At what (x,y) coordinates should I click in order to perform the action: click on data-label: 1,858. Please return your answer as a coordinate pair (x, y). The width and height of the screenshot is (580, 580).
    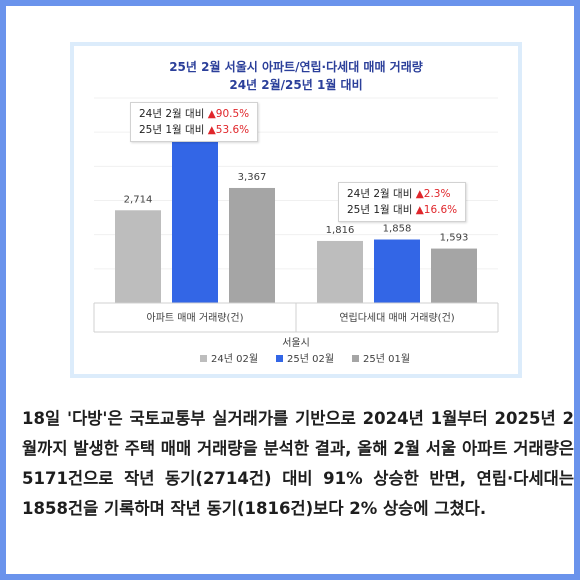
    Looking at the image, I should click on (397, 229).